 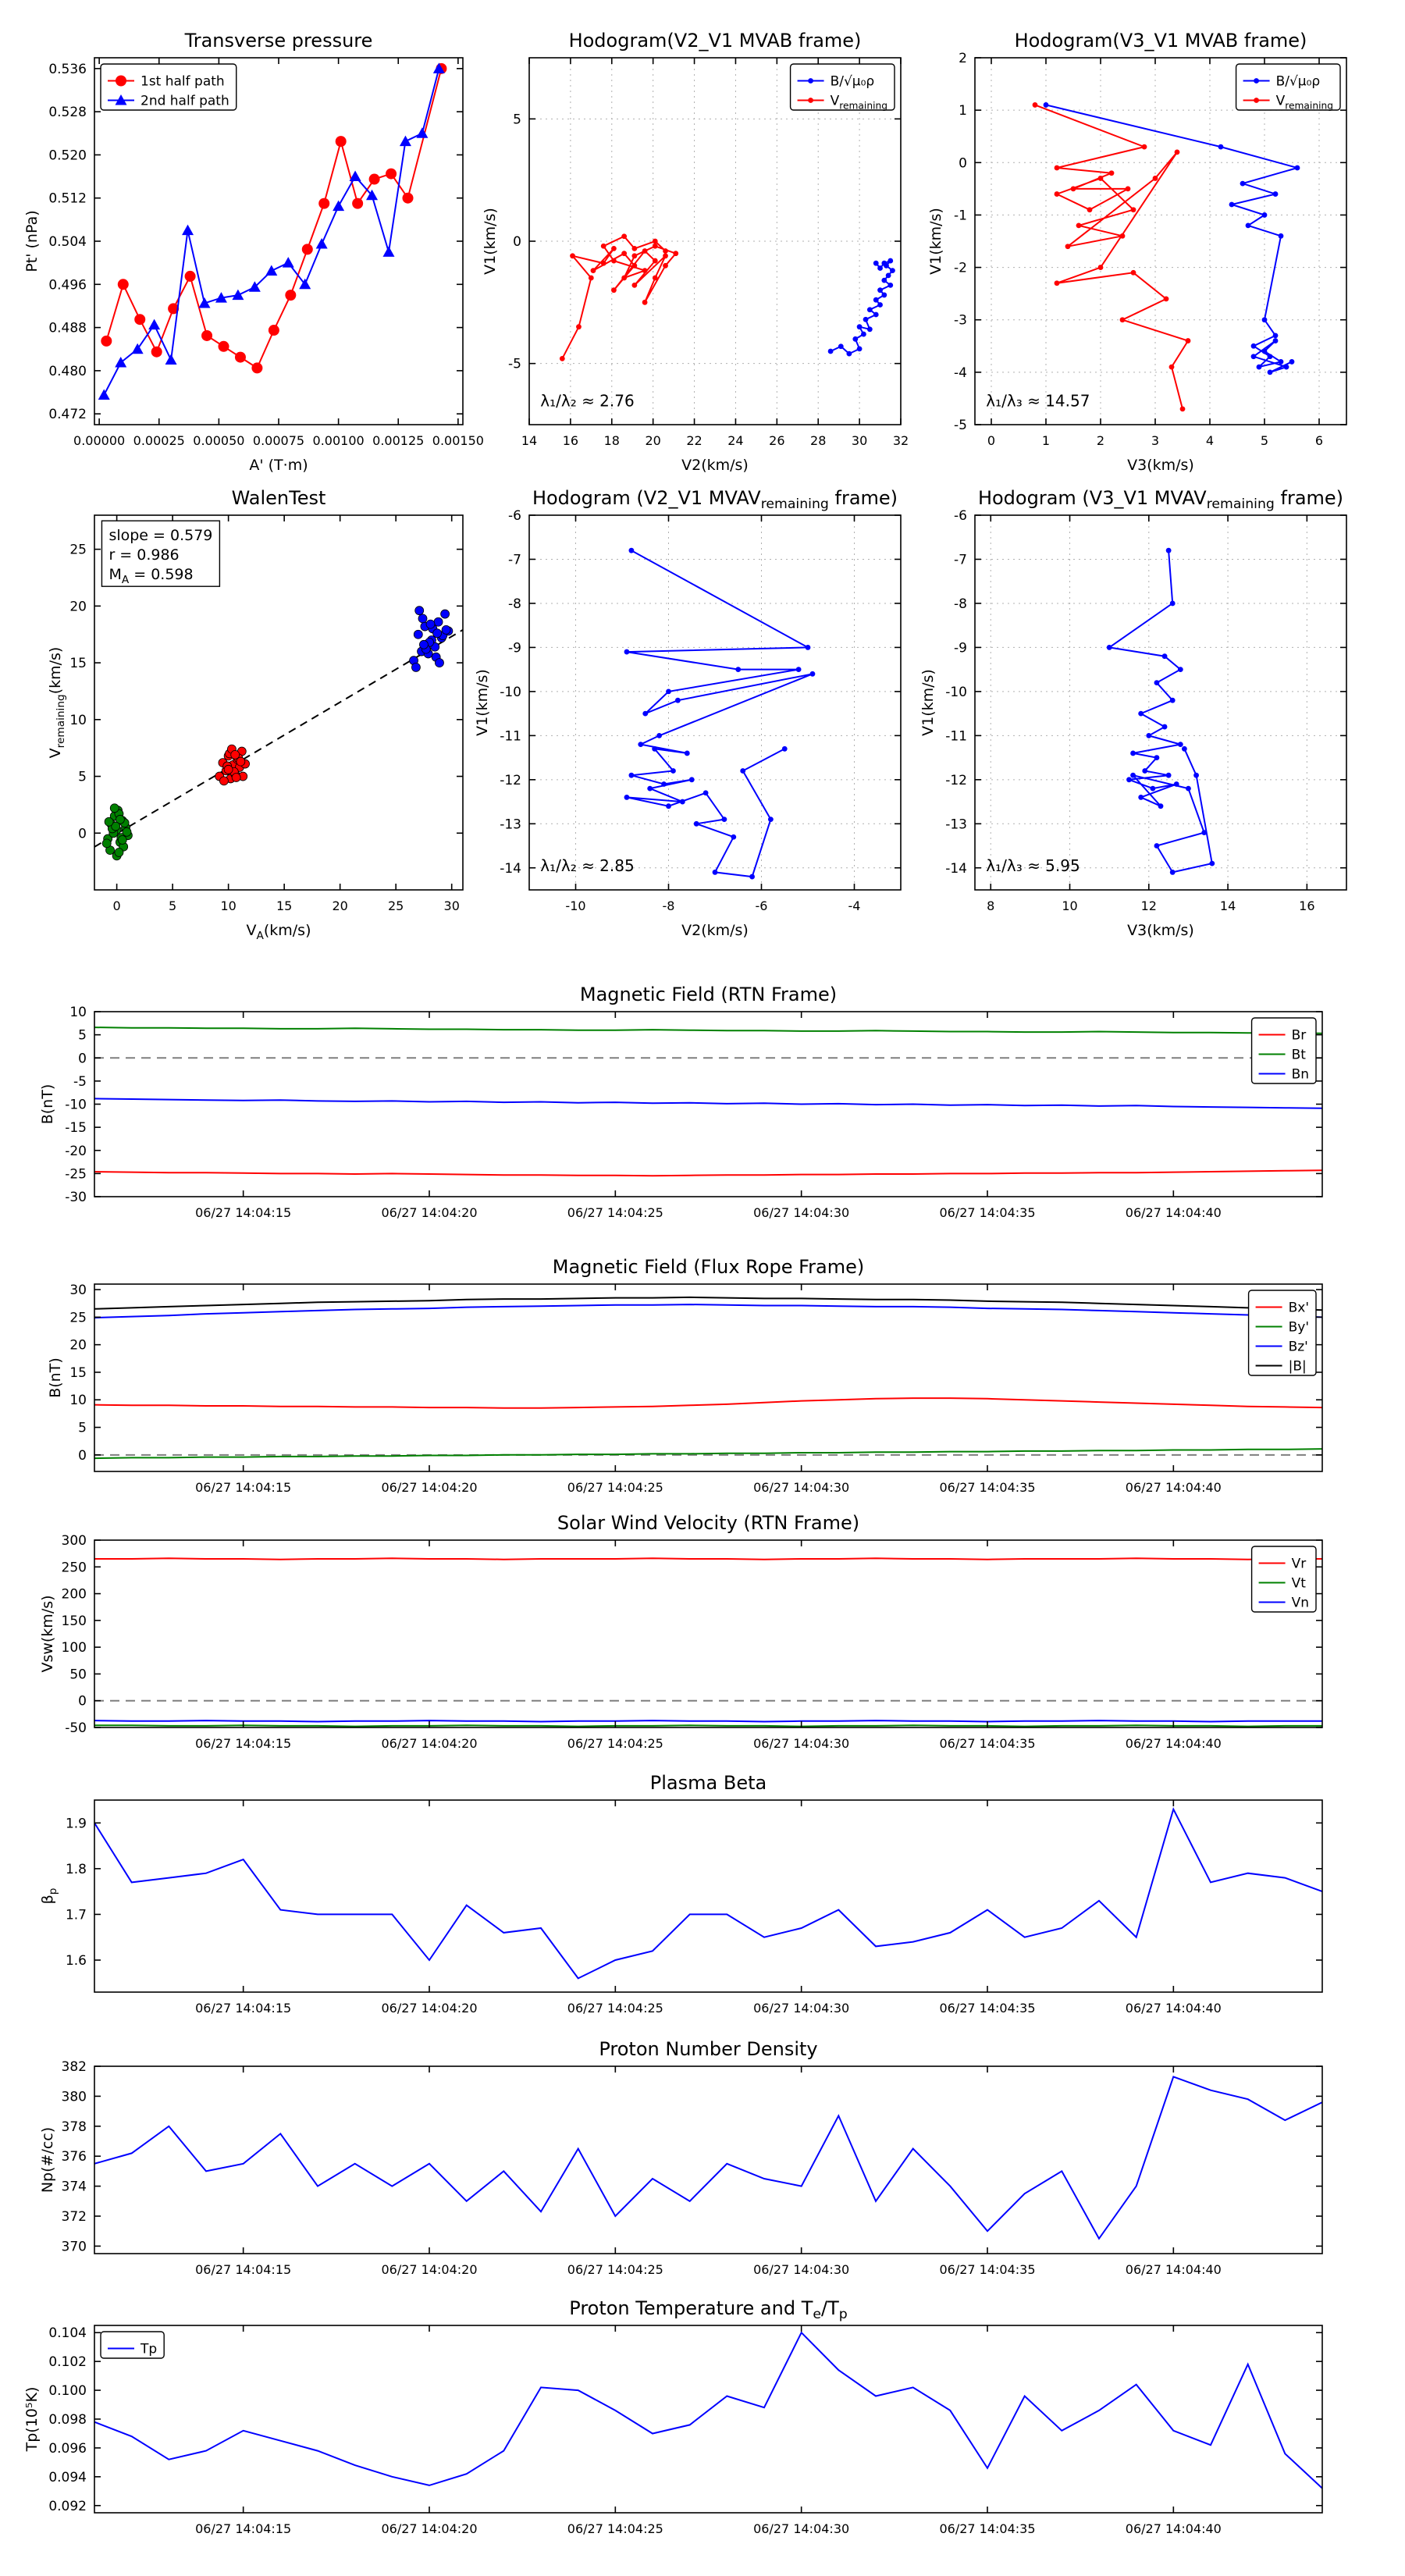 What do you see at coordinates (68, 414) in the screenshot?
I see `y-tick-label: 0.472` at bounding box center [68, 414].